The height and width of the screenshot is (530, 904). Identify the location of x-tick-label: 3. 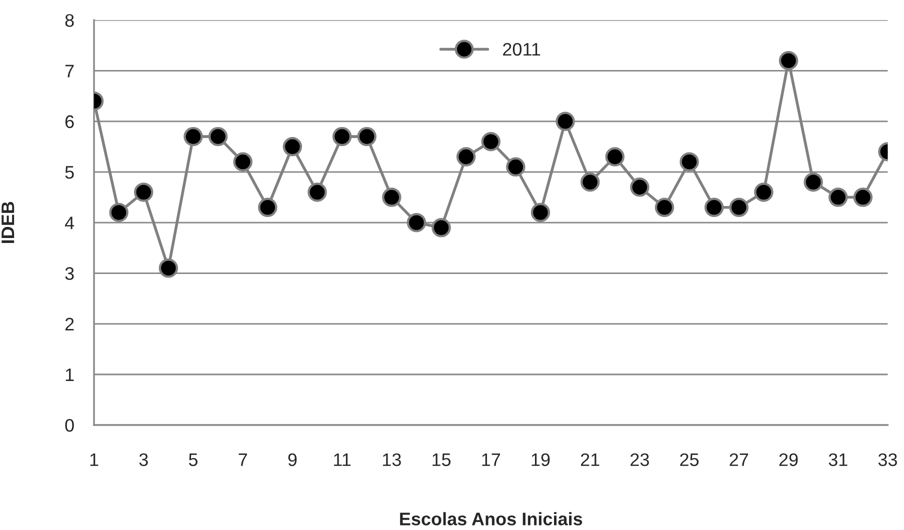
(143, 459).